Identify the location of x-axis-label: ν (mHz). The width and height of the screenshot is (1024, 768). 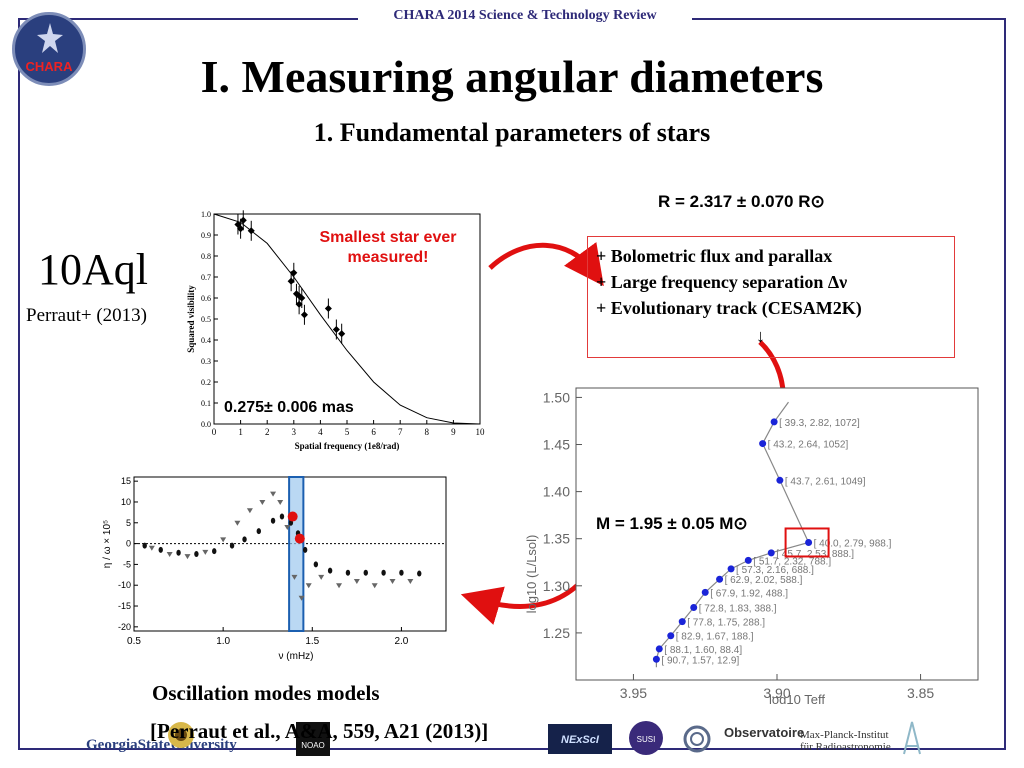
(296, 656).